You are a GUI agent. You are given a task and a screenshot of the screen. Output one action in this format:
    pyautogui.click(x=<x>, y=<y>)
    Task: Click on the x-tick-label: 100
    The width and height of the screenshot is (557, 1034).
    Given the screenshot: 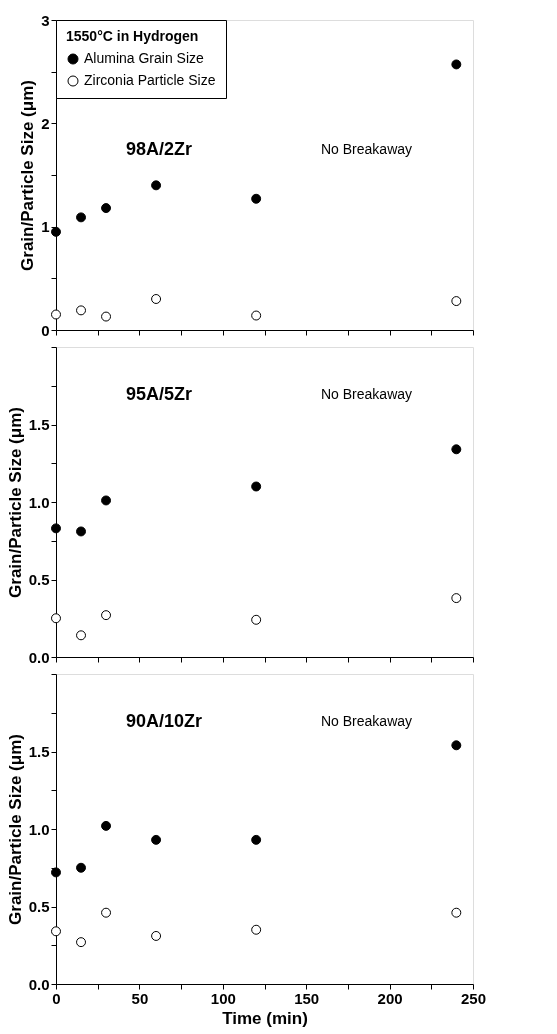 What is the action you would take?
    pyautogui.click(x=223, y=998)
    